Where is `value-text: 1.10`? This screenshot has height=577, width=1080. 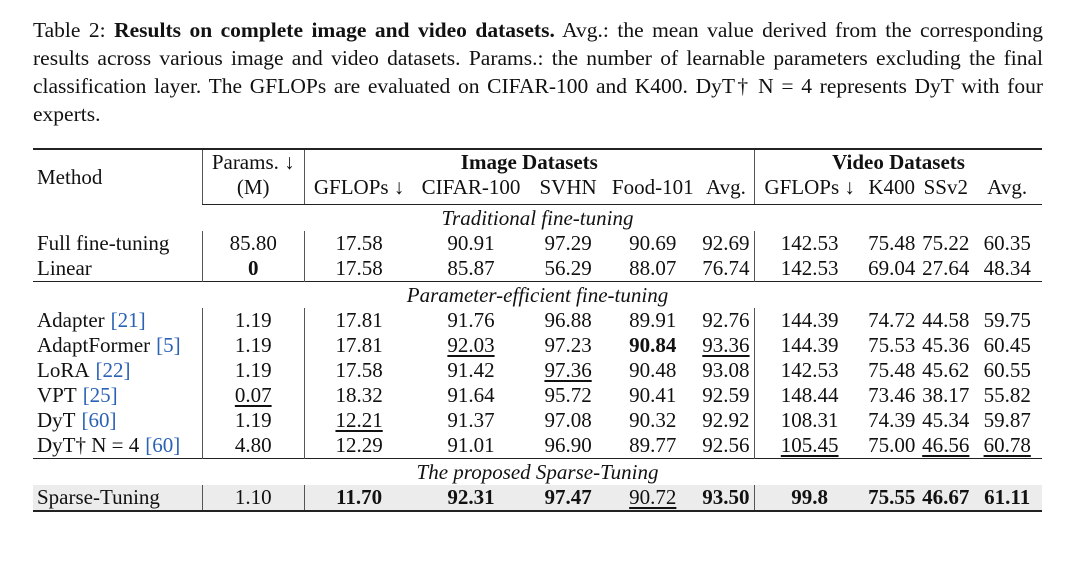
value-text: 1.10 is located at coordinates (253, 497).